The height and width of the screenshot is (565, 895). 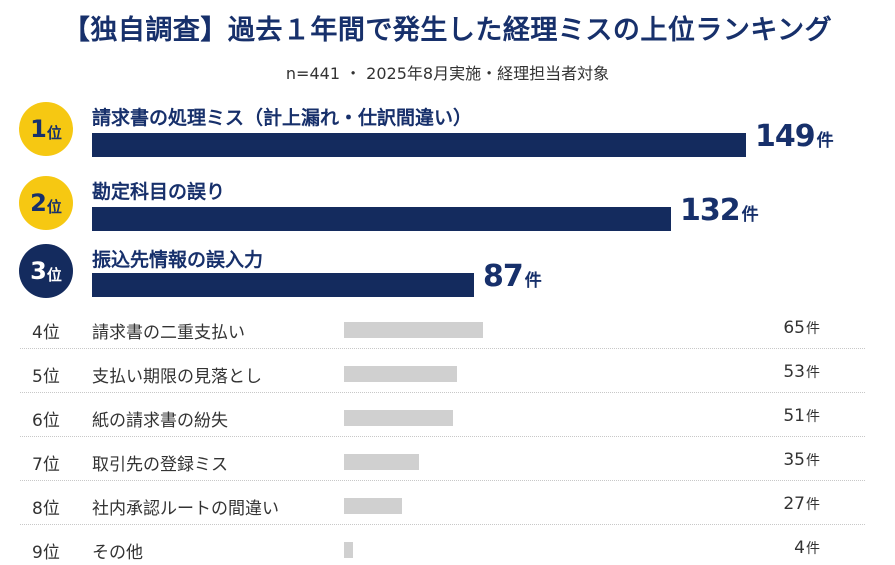 What do you see at coordinates (185, 509) in the screenshot?
I see `category-label: 社内承認ルートの間違い` at bounding box center [185, 509].